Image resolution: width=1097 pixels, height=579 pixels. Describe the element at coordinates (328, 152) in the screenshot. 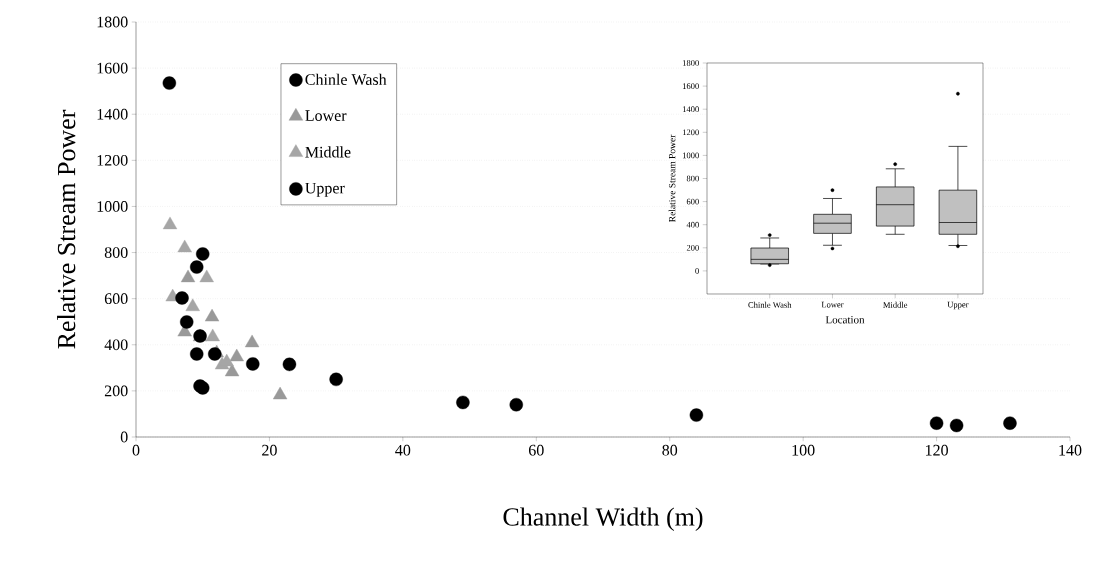

I see `legend-label: Middle` at that location.